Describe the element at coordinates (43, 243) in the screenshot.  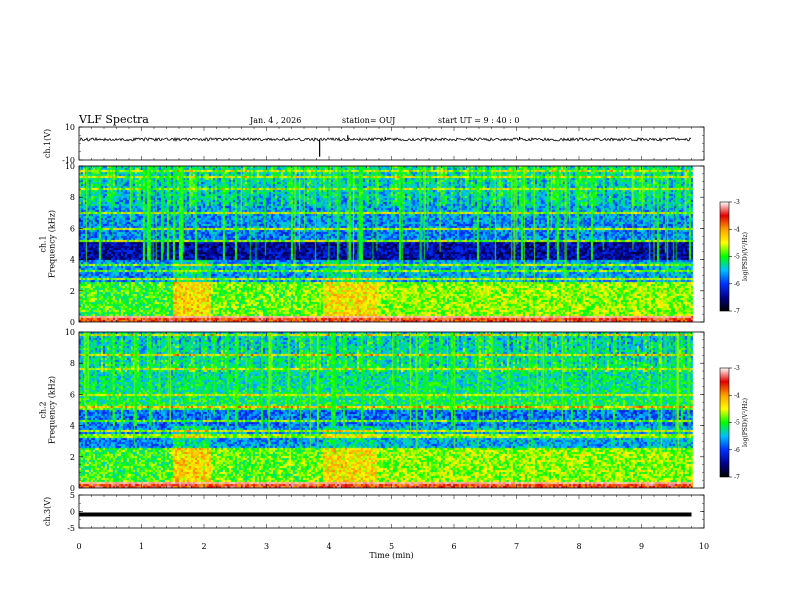
I see `y-axis-label: ch.1` at that location.